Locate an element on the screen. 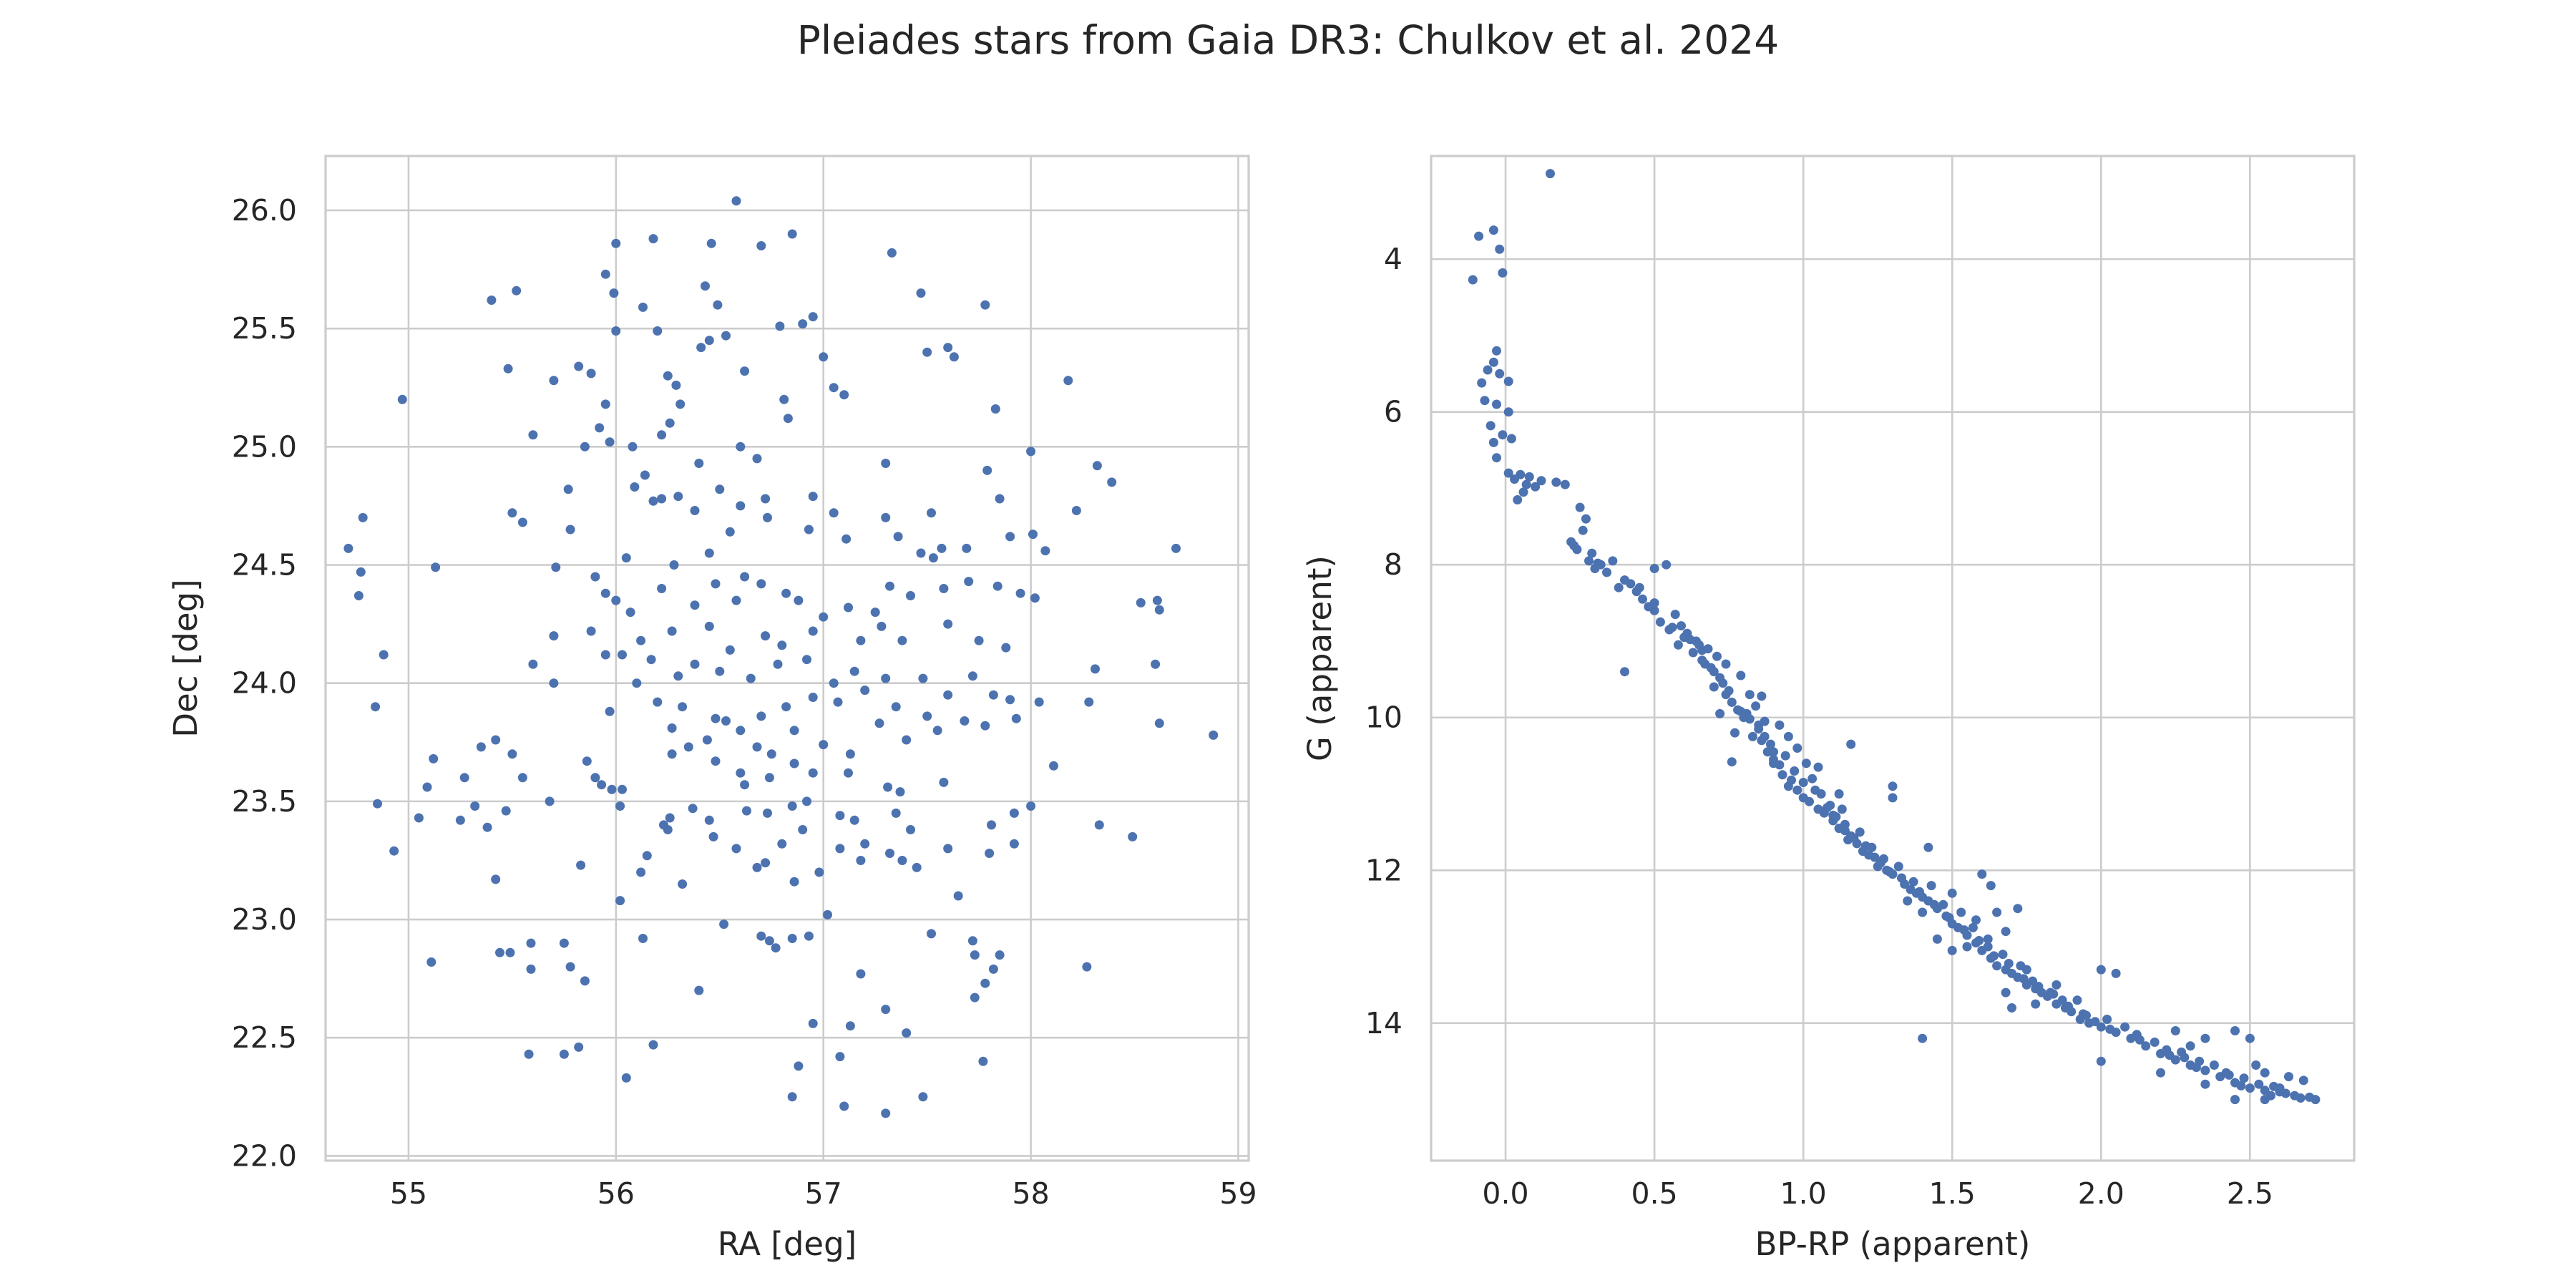 The image size is (2576, 1288). y-tick-label: 25.0 is located at coordinates (264, 446).